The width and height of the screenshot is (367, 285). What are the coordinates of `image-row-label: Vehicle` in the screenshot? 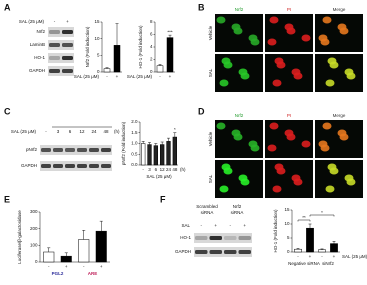 It's located at (210, 138).